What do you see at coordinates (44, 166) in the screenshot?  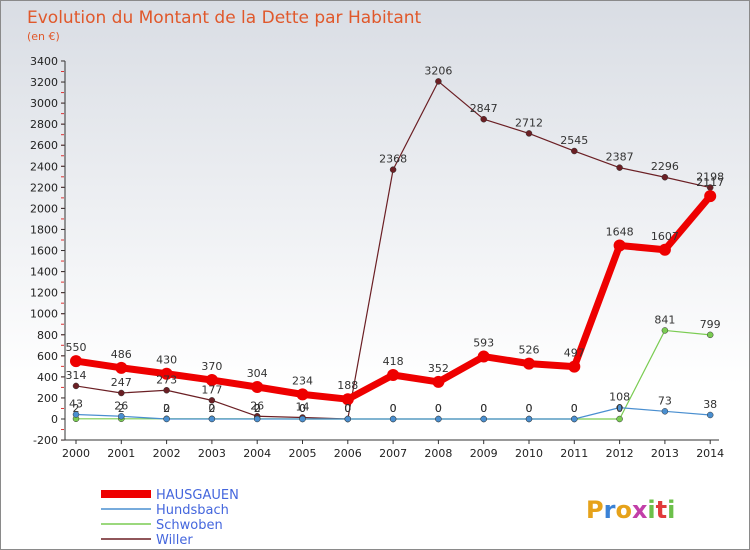 I see `y-tick-label: 2400` at bounding box center [44, 166].